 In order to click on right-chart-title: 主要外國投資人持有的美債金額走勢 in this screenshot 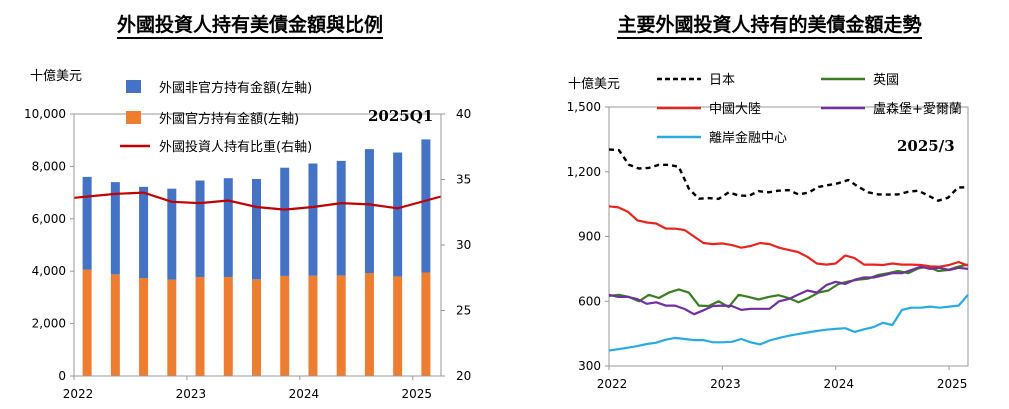, I will do `click(769, 24)`.